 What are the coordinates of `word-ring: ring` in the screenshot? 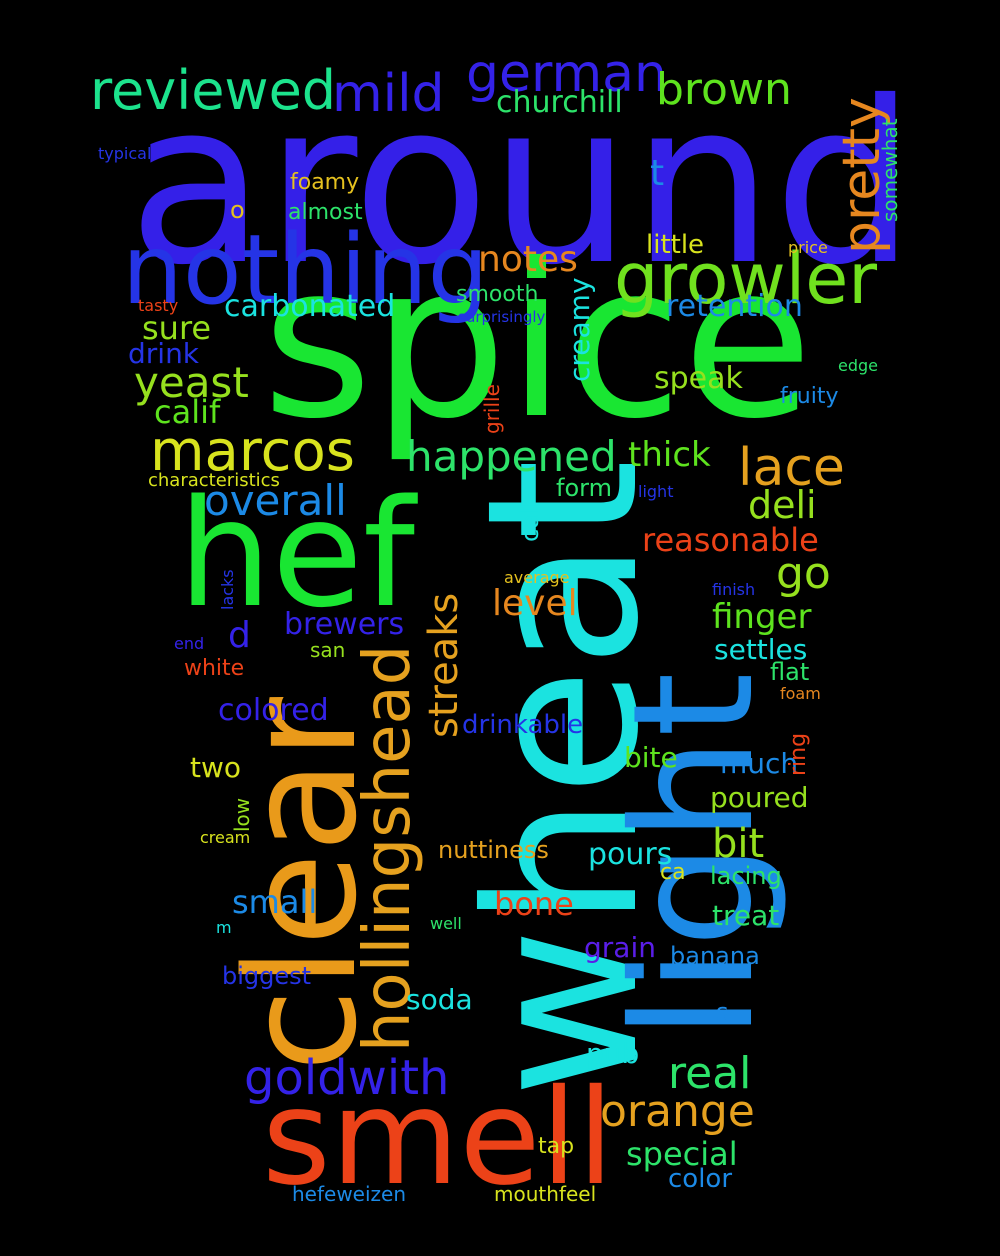 It's located at (798, 754).